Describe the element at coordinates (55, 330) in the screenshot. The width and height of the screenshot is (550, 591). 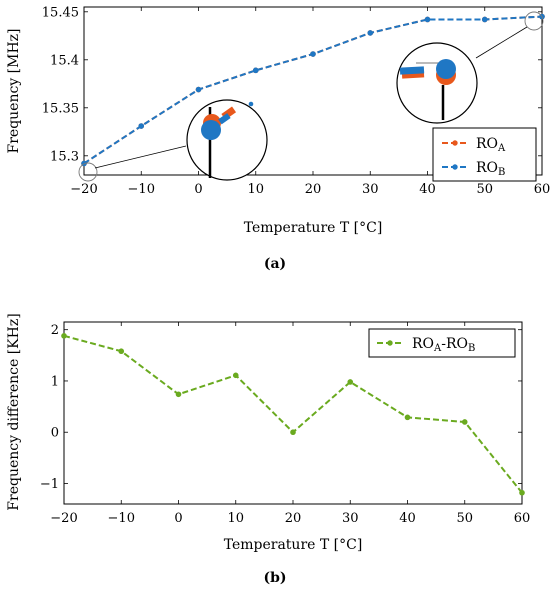
I see `chart-b-y-tick-label: 2` at that location.